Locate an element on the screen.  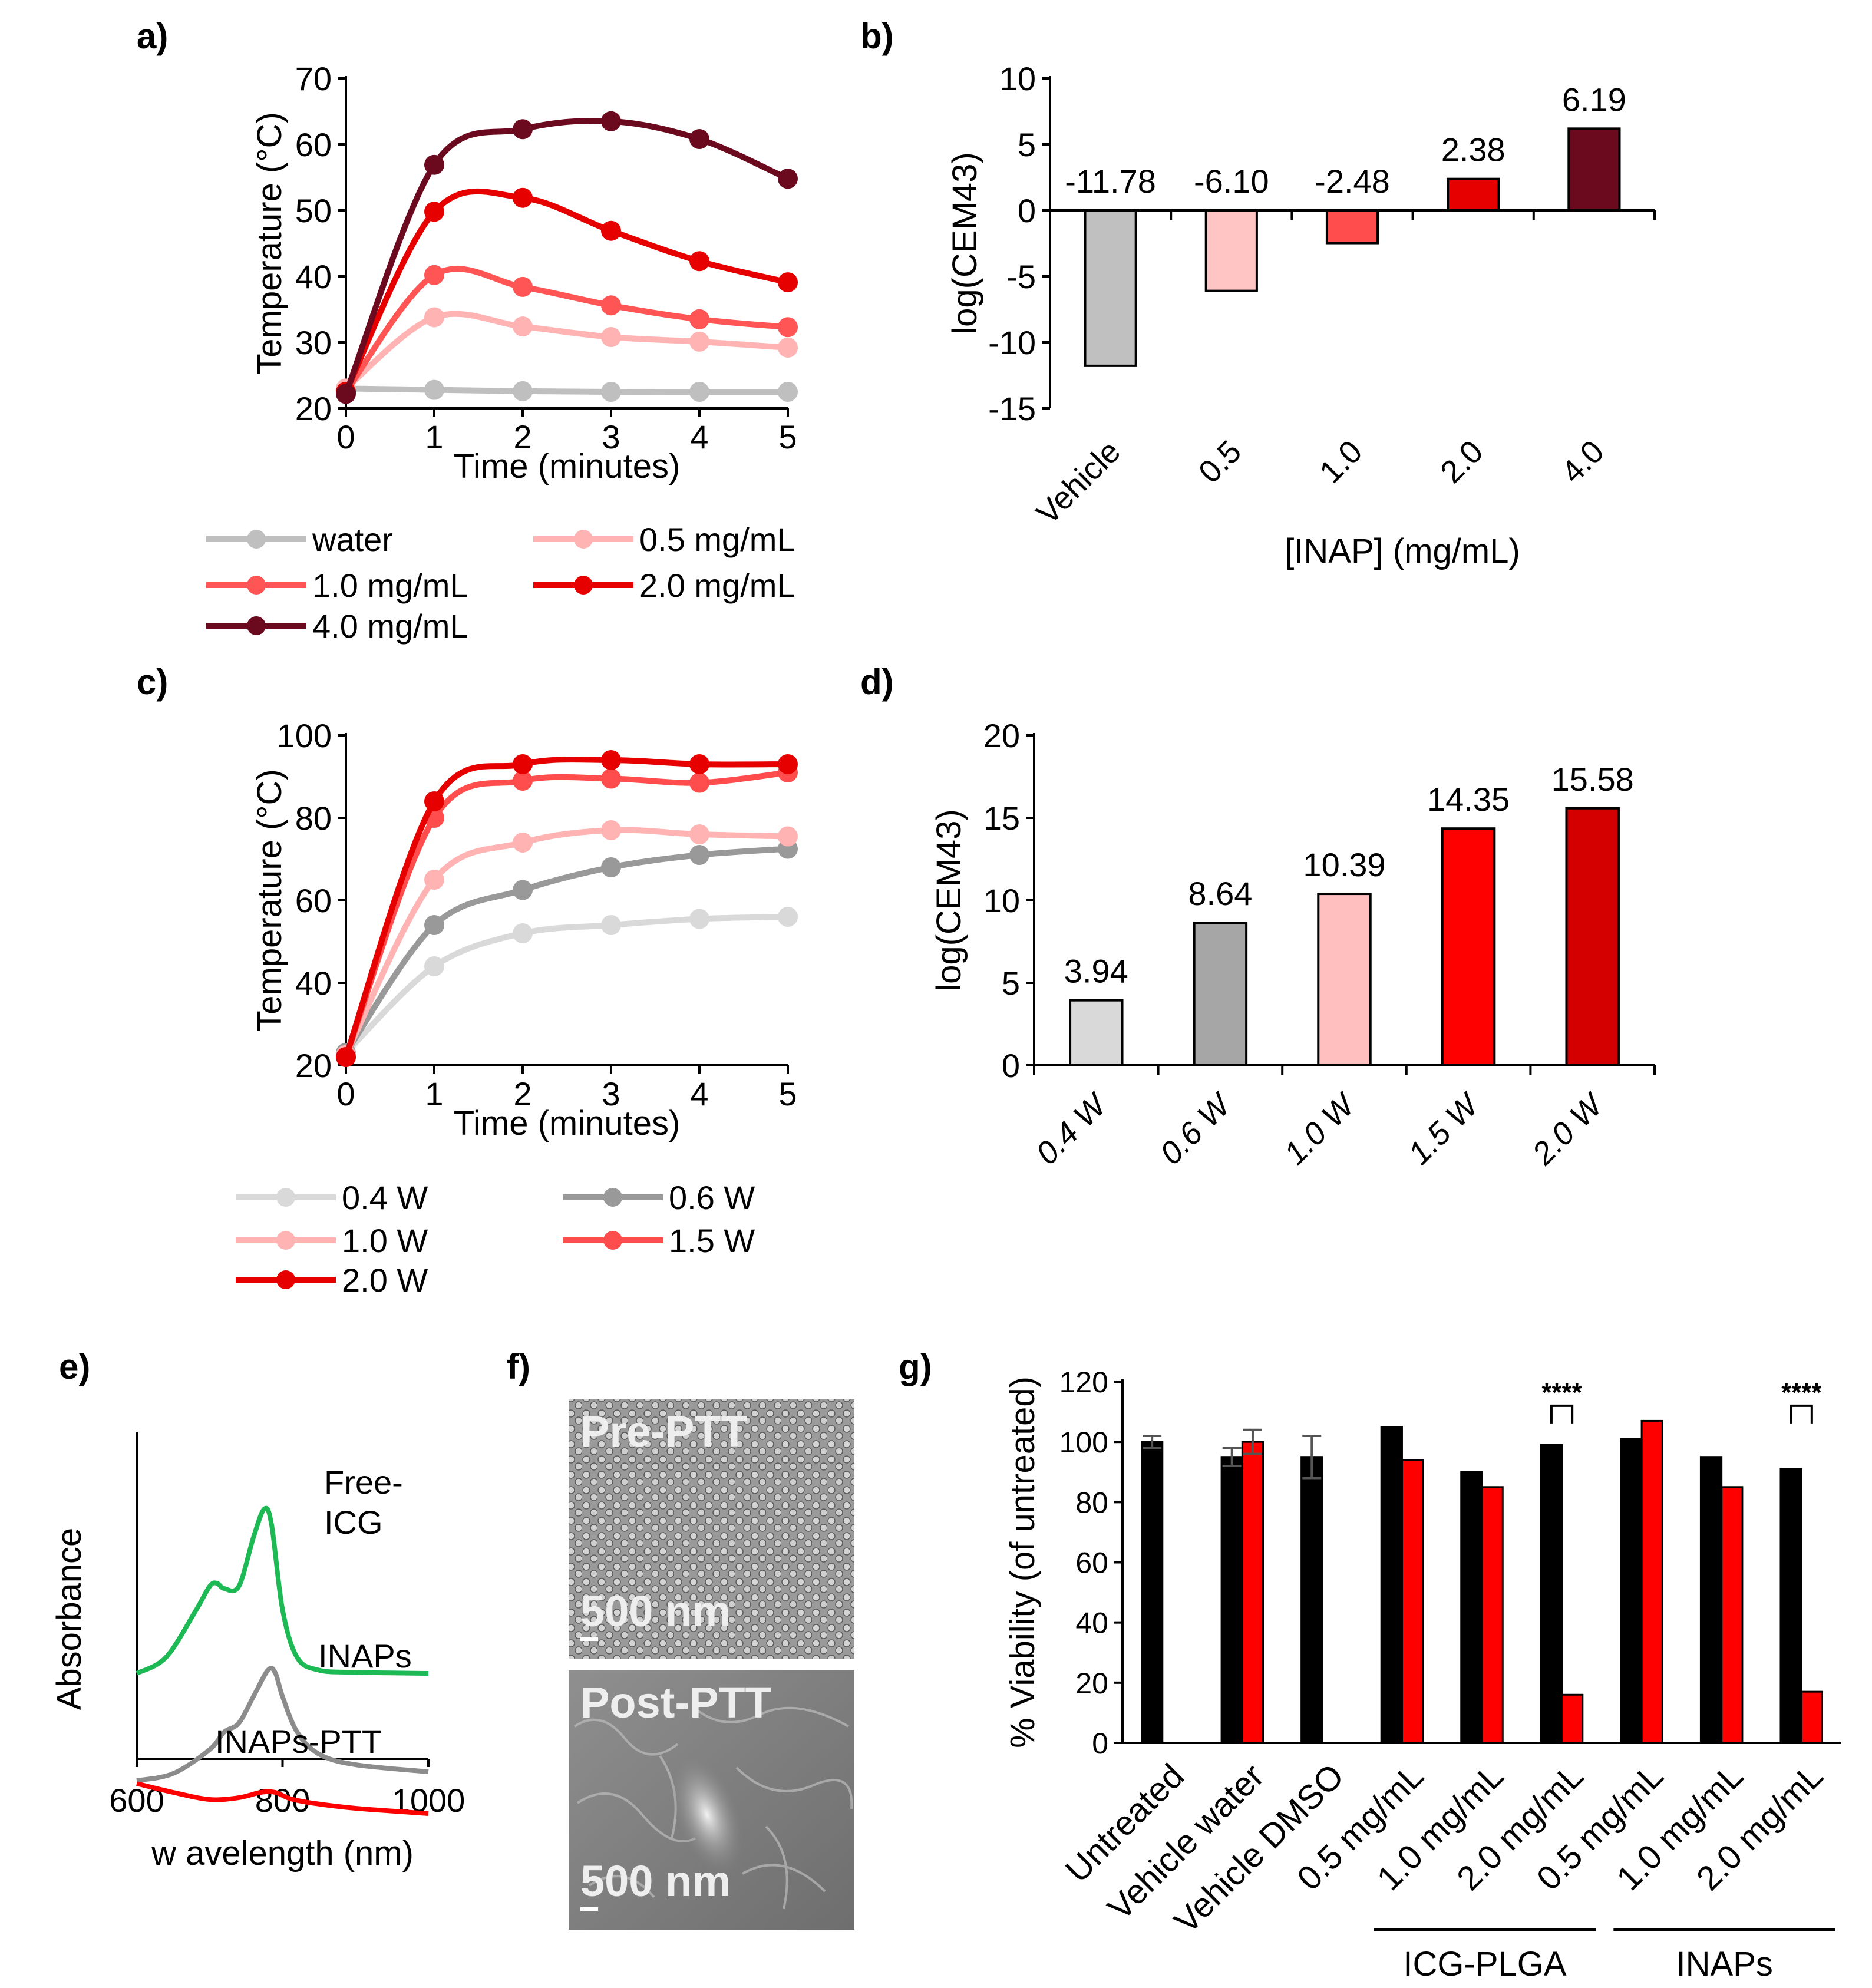
legend-label: 0.6 W is located at coordinates (712, 1197).